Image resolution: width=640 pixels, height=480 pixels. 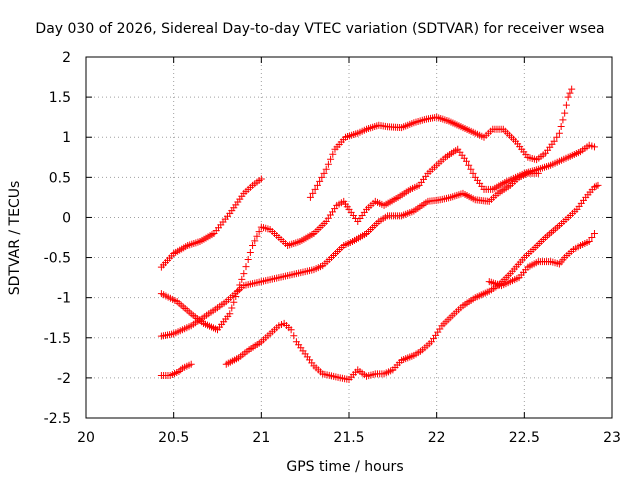 I want to click on y-tick-label: -0.5, so click(x=57, y=259).